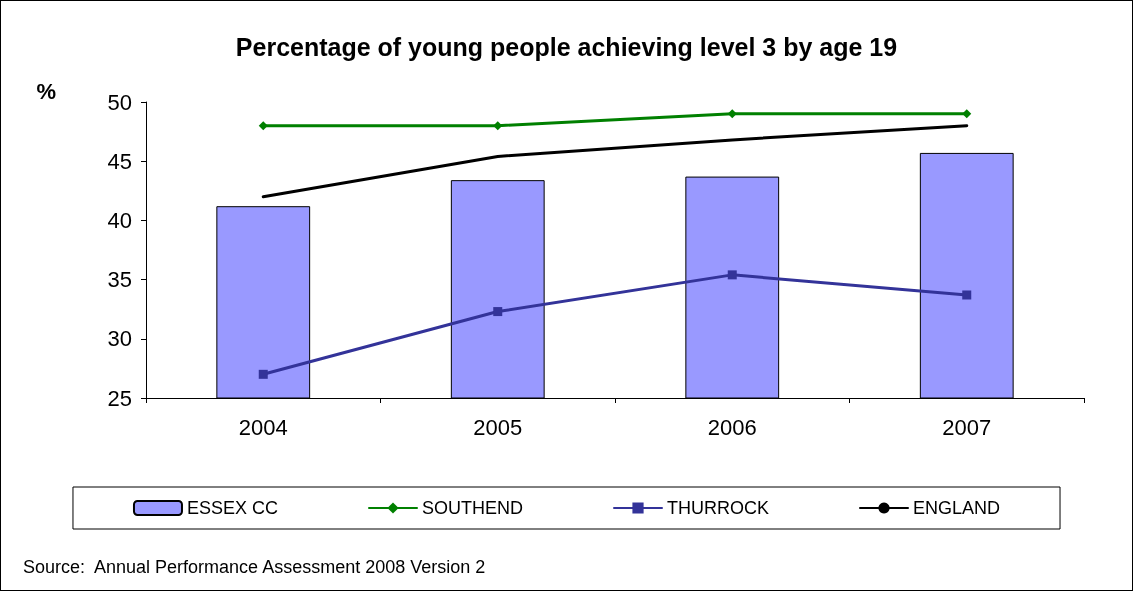 This screenshot has height=591, width=1133. I want to click on x-tick-label: 2007, so click(967, 427).